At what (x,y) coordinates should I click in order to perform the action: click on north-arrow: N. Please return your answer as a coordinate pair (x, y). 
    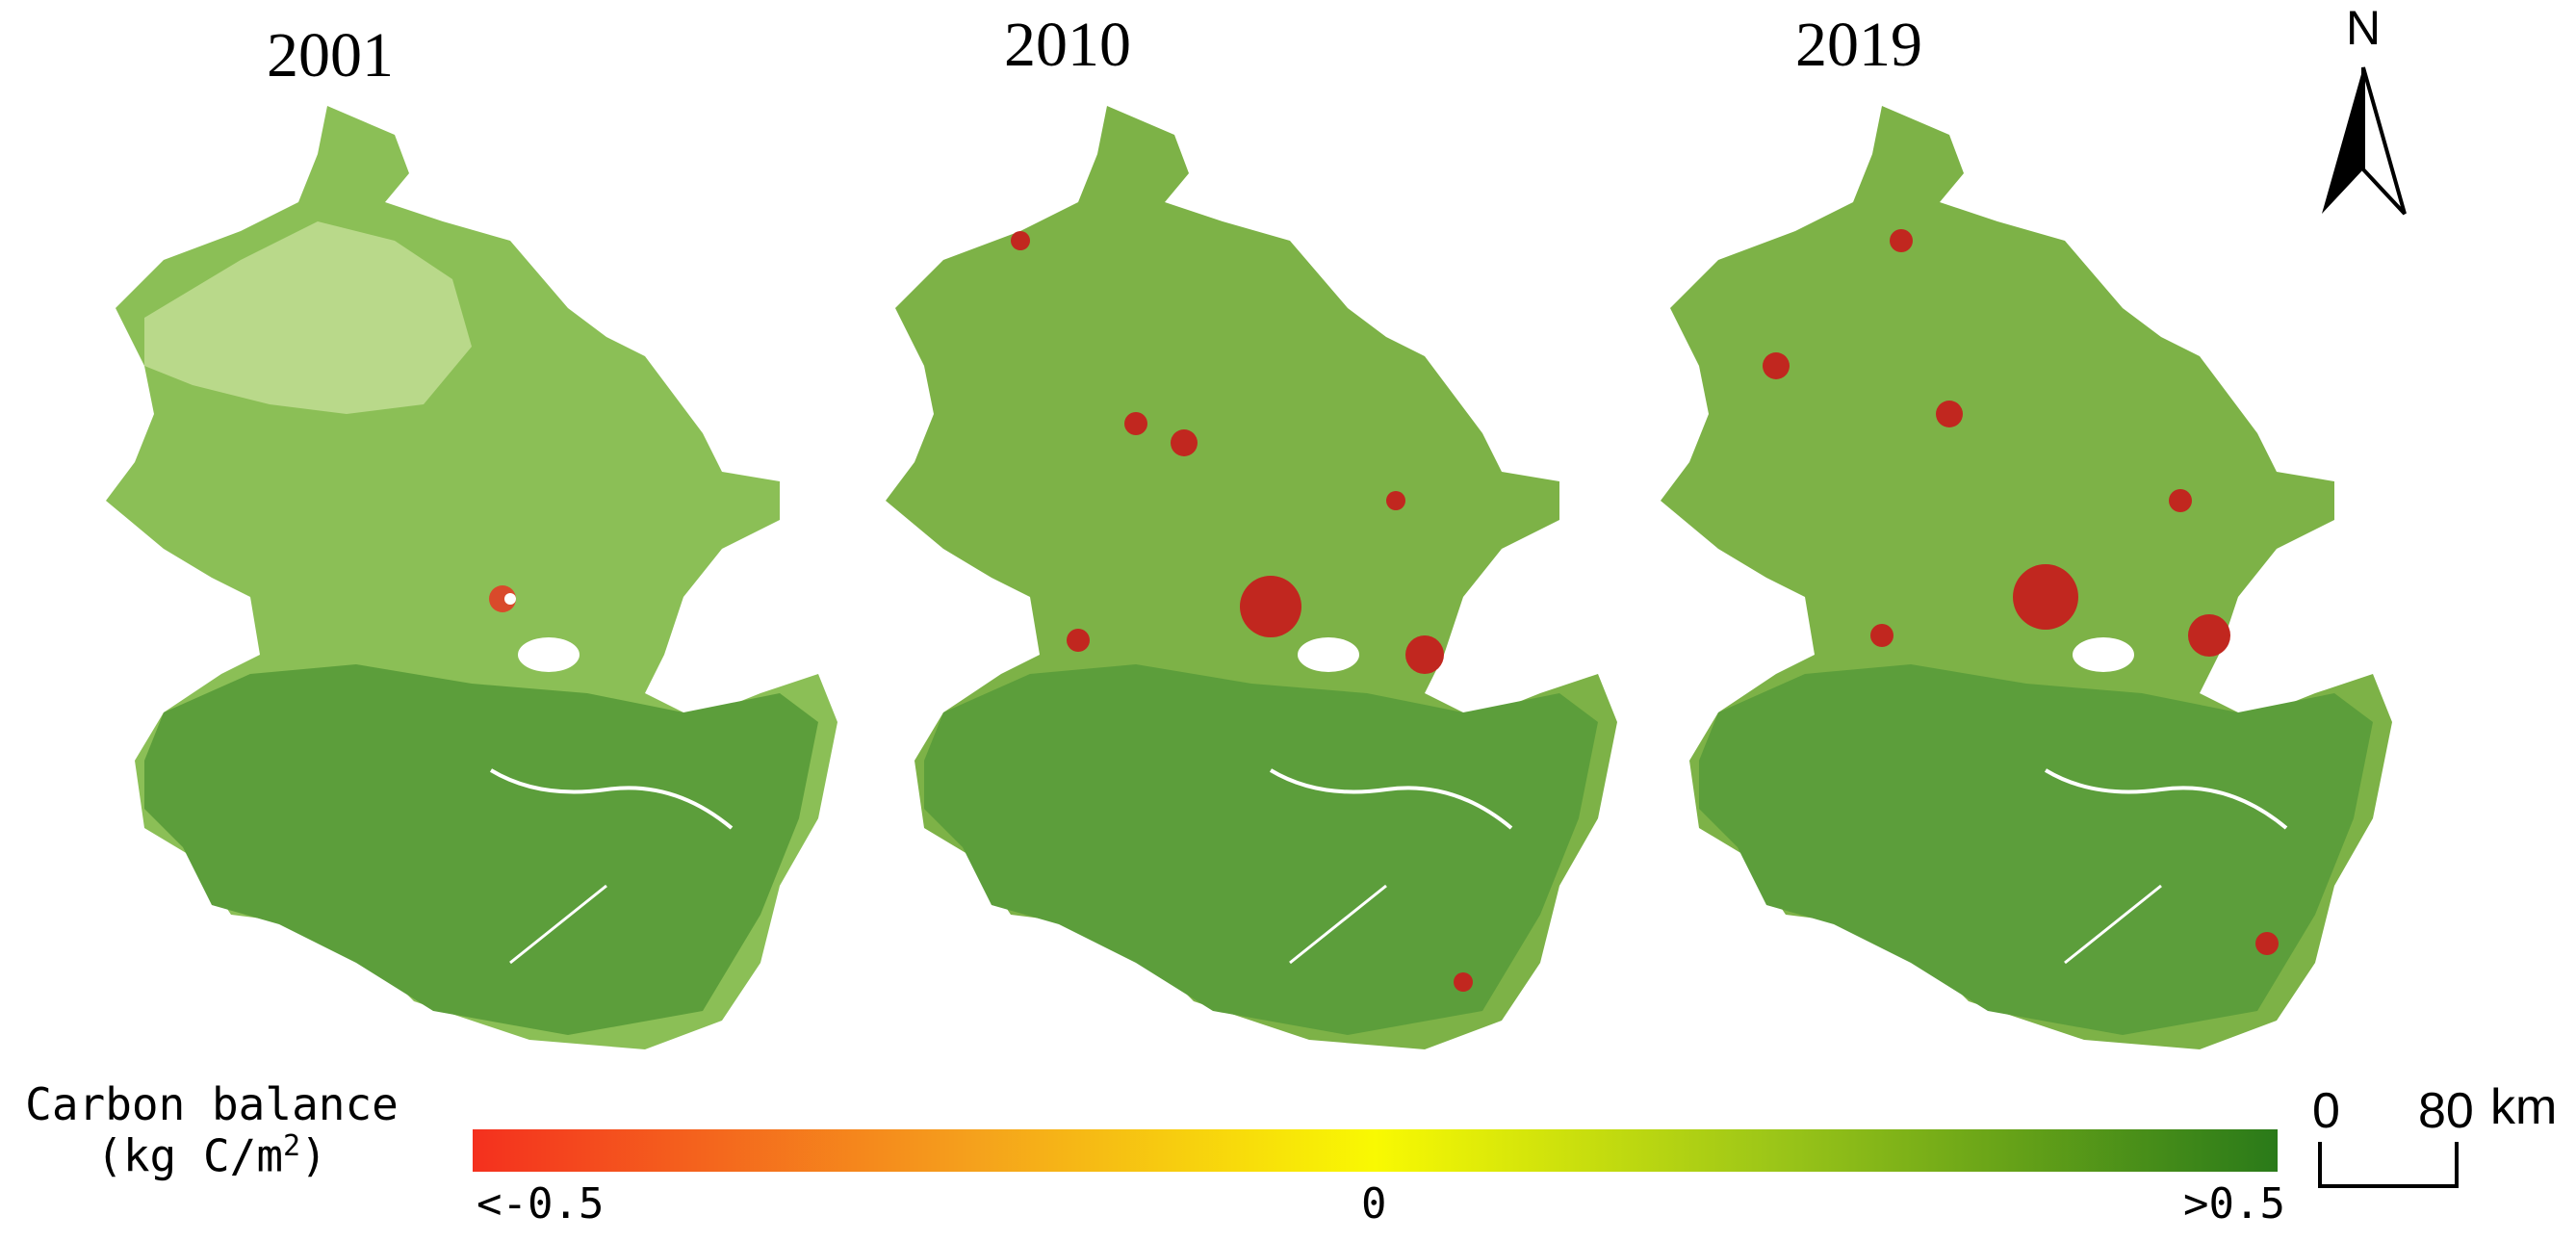
    Looking at the image, I should click on (2363, 112).